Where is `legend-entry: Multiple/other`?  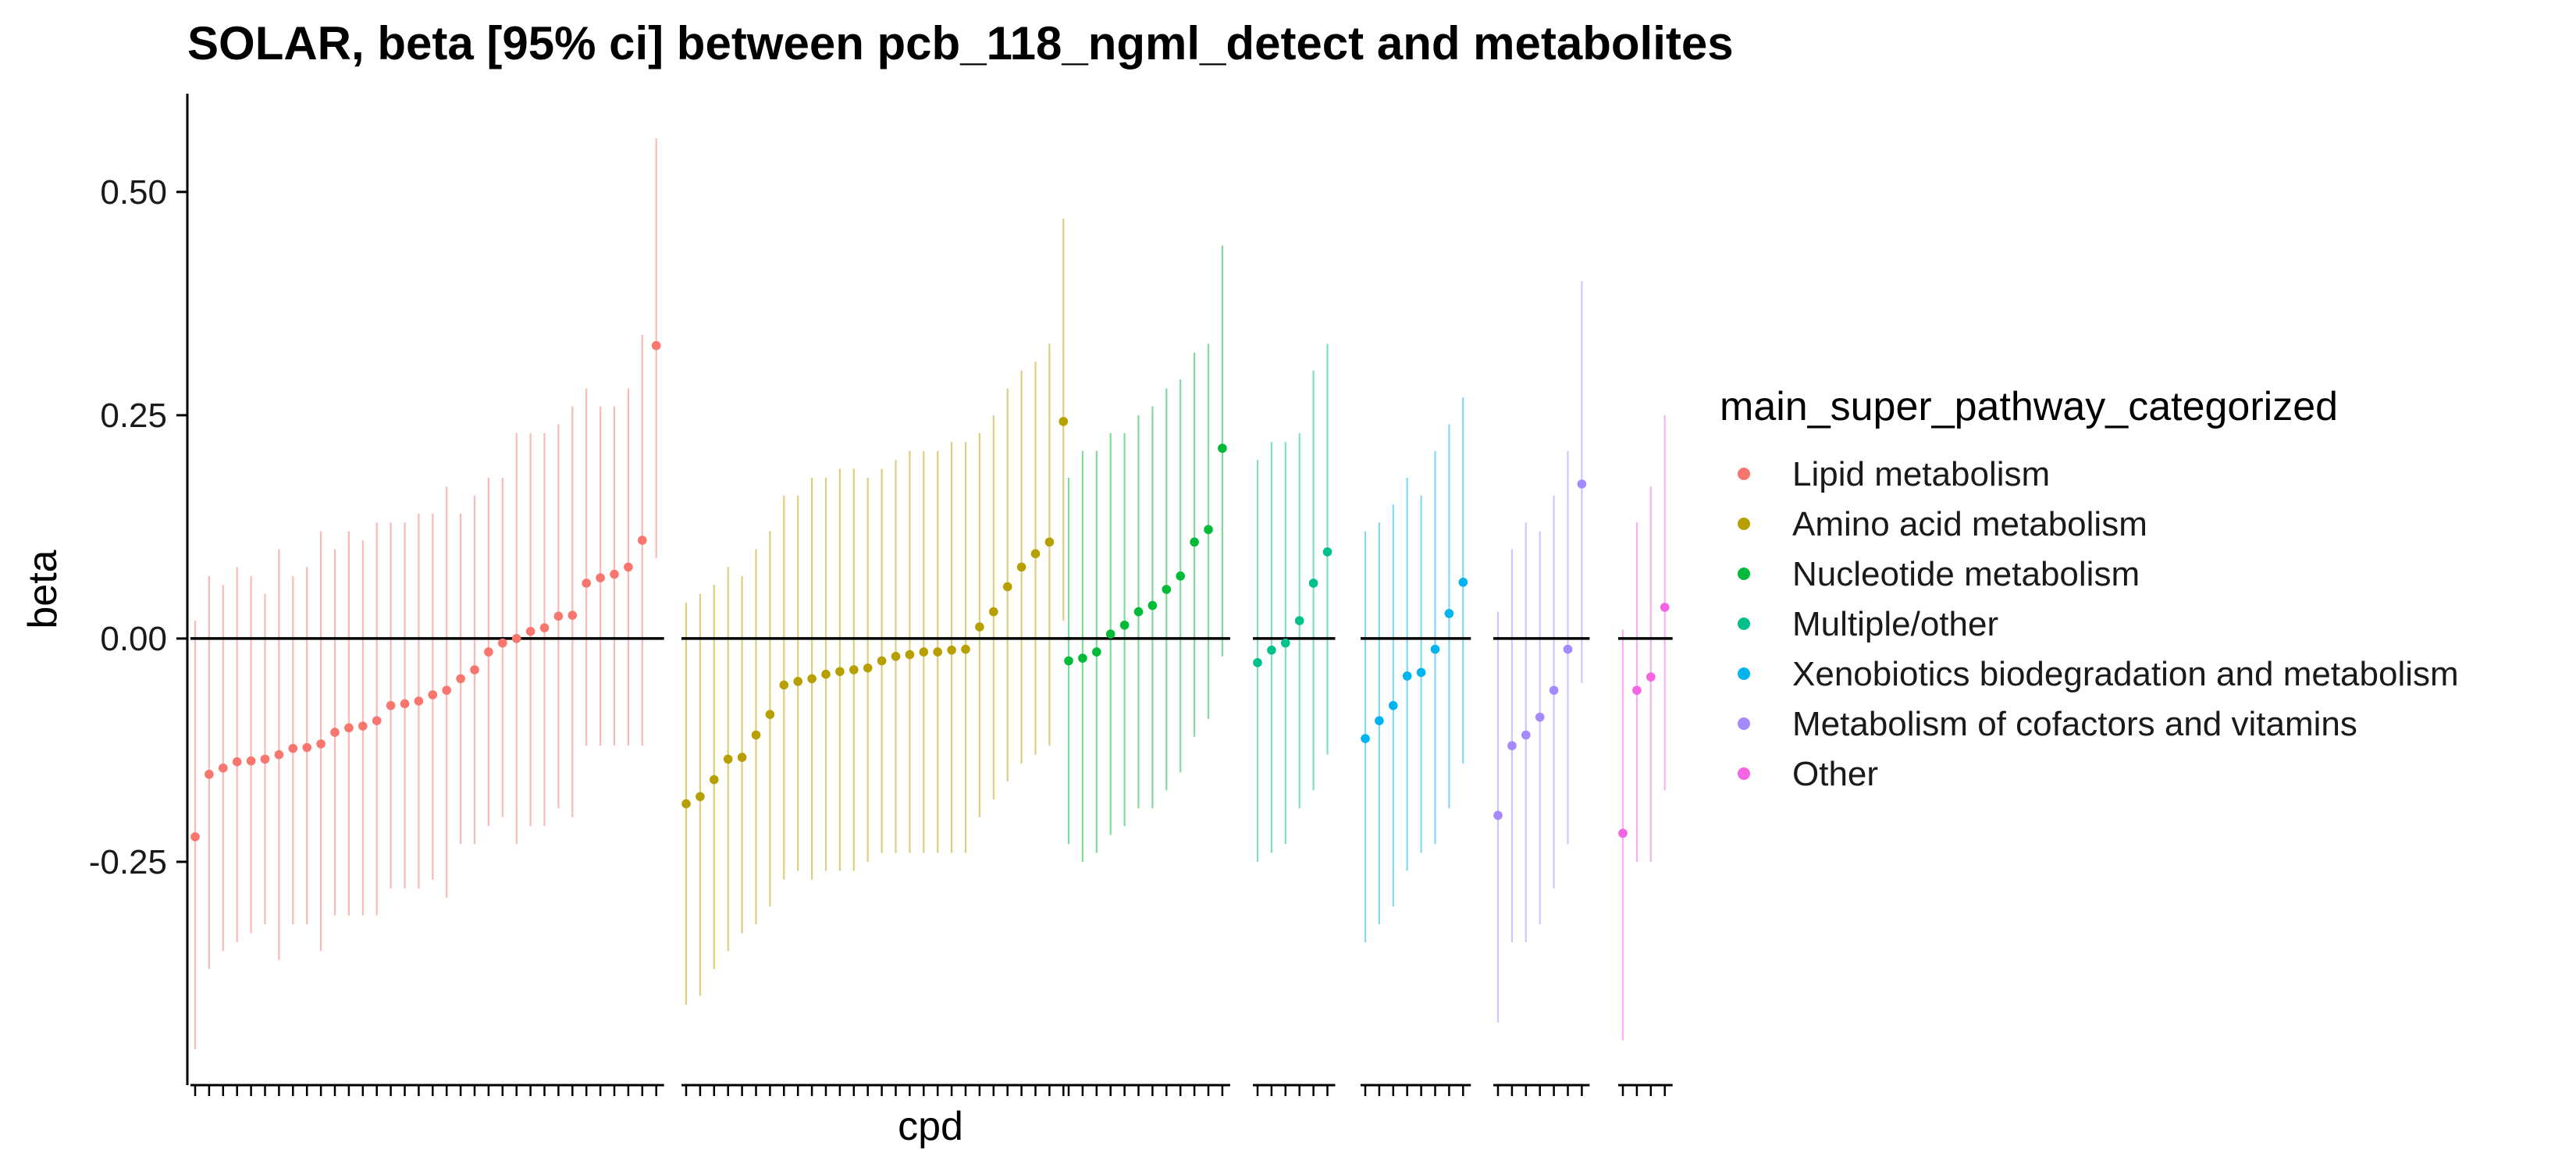
legend-entry: Multiple/other is located at coordinates (1895, 624).